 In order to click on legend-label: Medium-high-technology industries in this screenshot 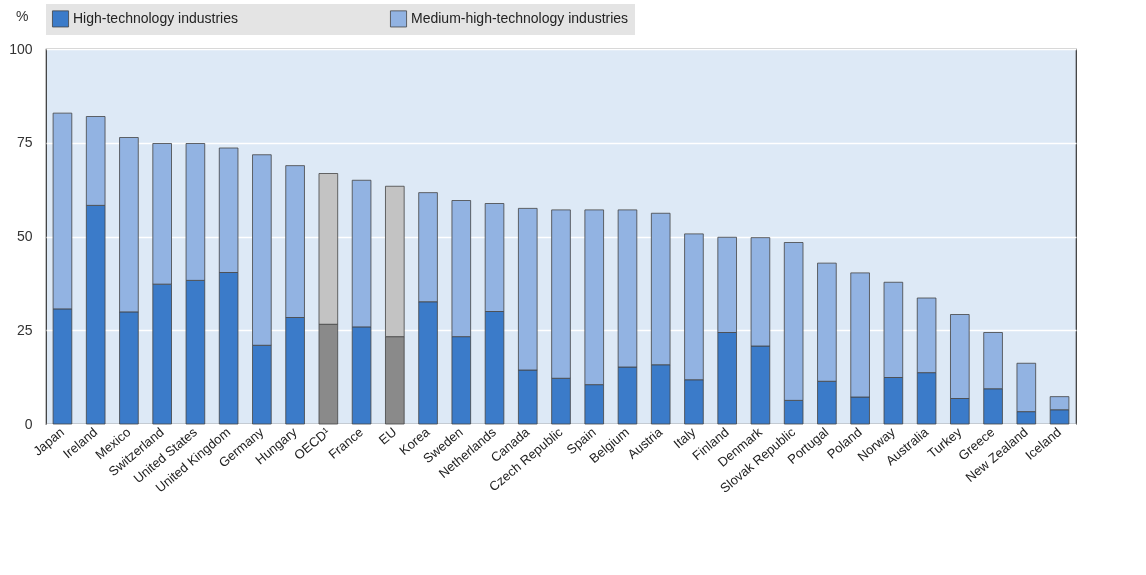, I will do `click(520, 17)`.